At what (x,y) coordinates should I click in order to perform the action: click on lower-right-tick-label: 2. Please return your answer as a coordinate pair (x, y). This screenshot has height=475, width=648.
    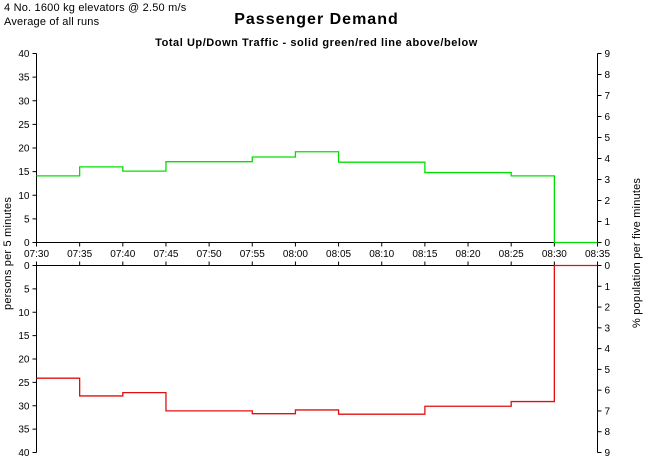
    Looking at the image, I should click on (608, 308).